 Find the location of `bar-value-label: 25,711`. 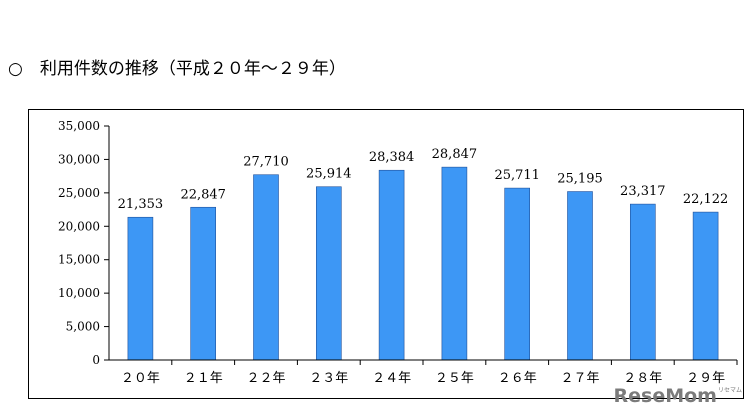

bar-value-label: 25,711 is located at coordinates (517, 175).